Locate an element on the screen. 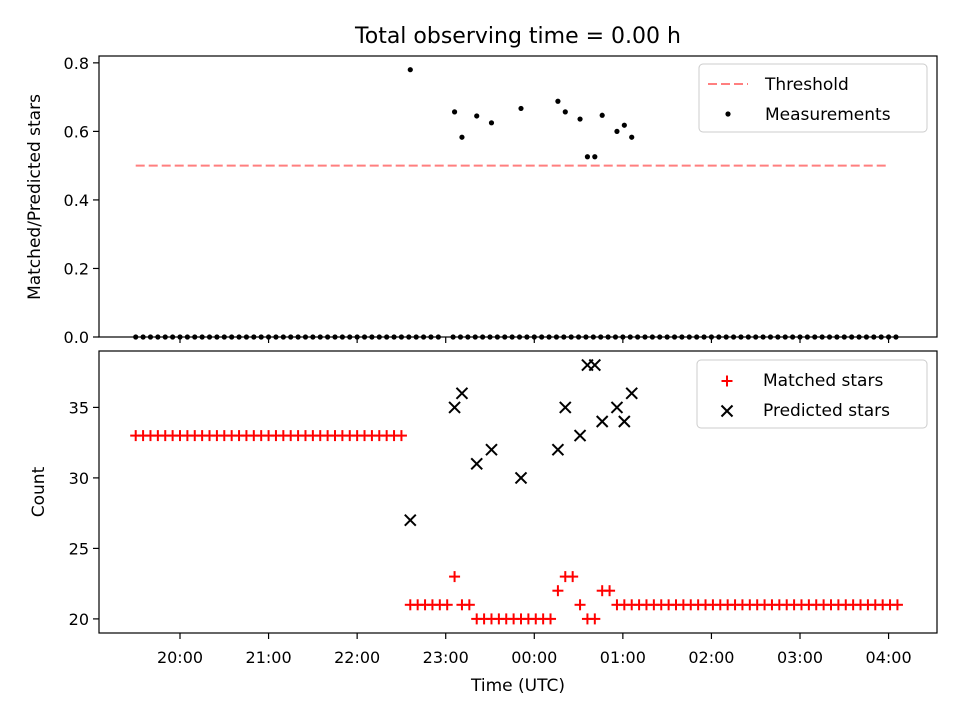 Image resolution: width=960 pixels, height=720 pixels. legend-threshold-label: Threshold is located at coordinates (806, 85).